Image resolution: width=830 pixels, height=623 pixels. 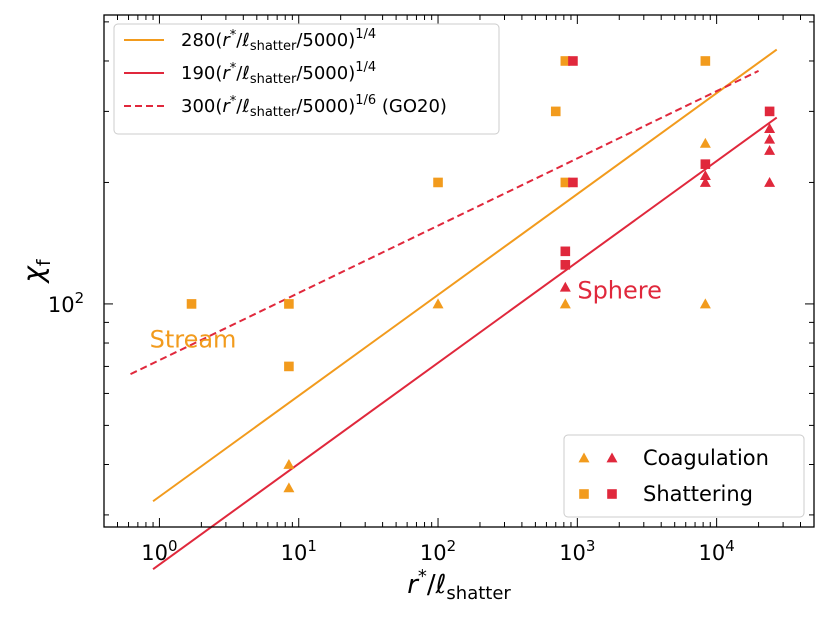 What do you see at coordinates (706, 458) in the screenshot?
I see `legend-marker-label: Coagulation` at bounding box center [706, 458].